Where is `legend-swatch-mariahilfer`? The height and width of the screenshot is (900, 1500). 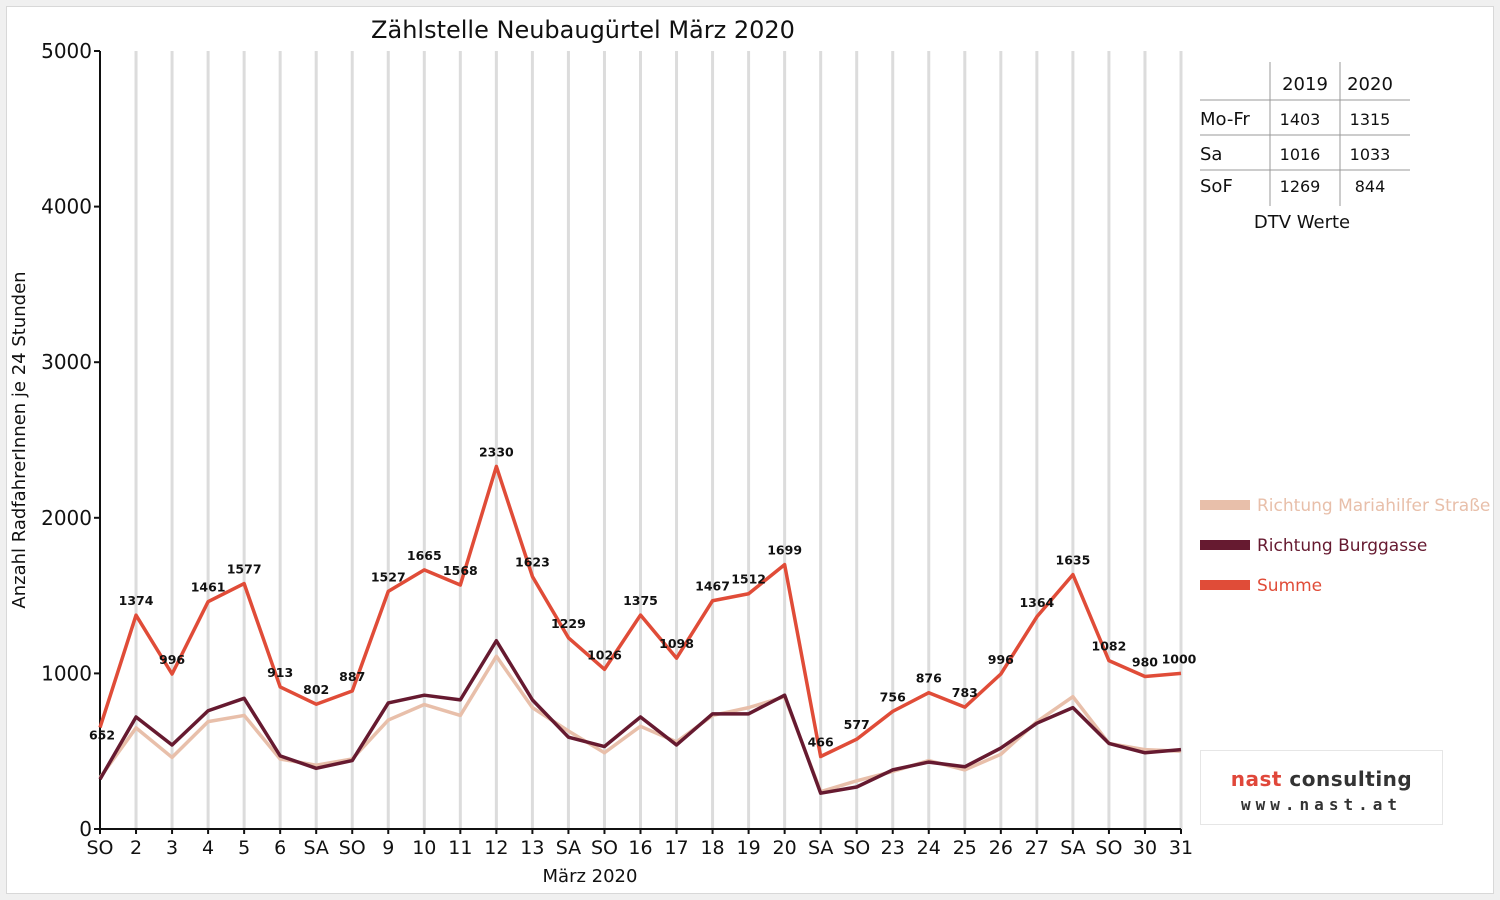 legend-swatch-mariahilfer is located at coordinates (1225, 505).